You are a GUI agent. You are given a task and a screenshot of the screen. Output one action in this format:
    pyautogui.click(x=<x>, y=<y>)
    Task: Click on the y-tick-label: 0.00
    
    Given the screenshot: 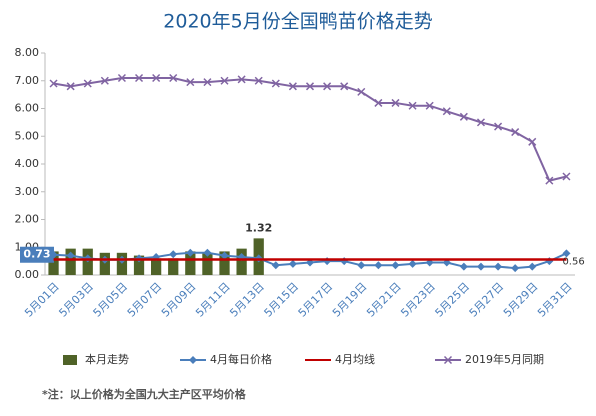 What is the action you would take?
    pyautogui.click(x=27, y=274)
    